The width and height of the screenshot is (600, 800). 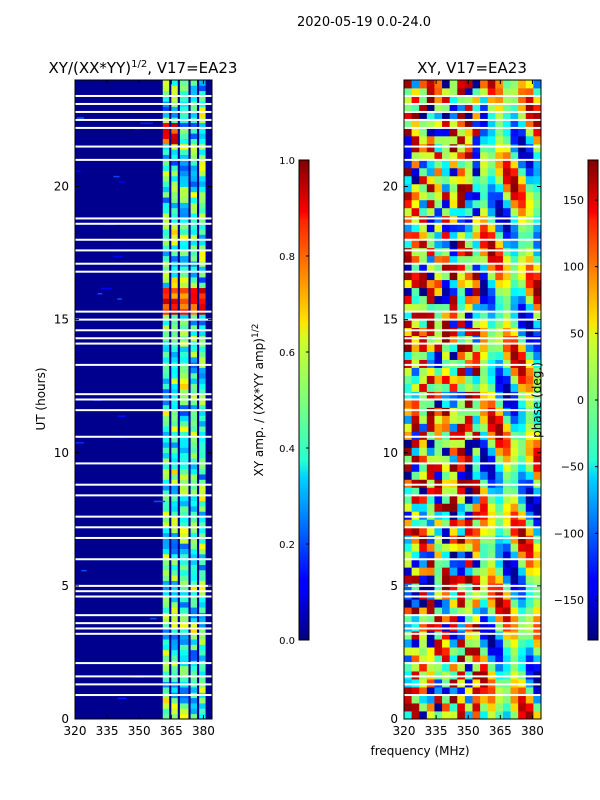 I want to click on phase-xtick-label: 365, so click(x=500, y=731).